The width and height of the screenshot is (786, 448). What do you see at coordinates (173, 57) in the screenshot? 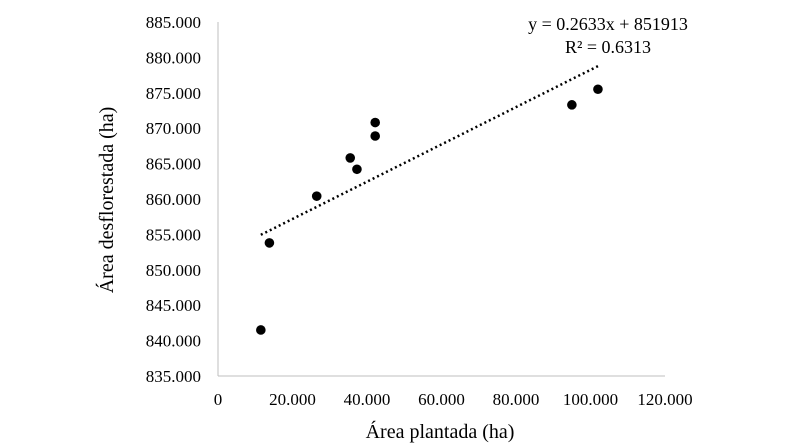
I see `y-tick-label: 880.000` at bounding box center [173, 57].